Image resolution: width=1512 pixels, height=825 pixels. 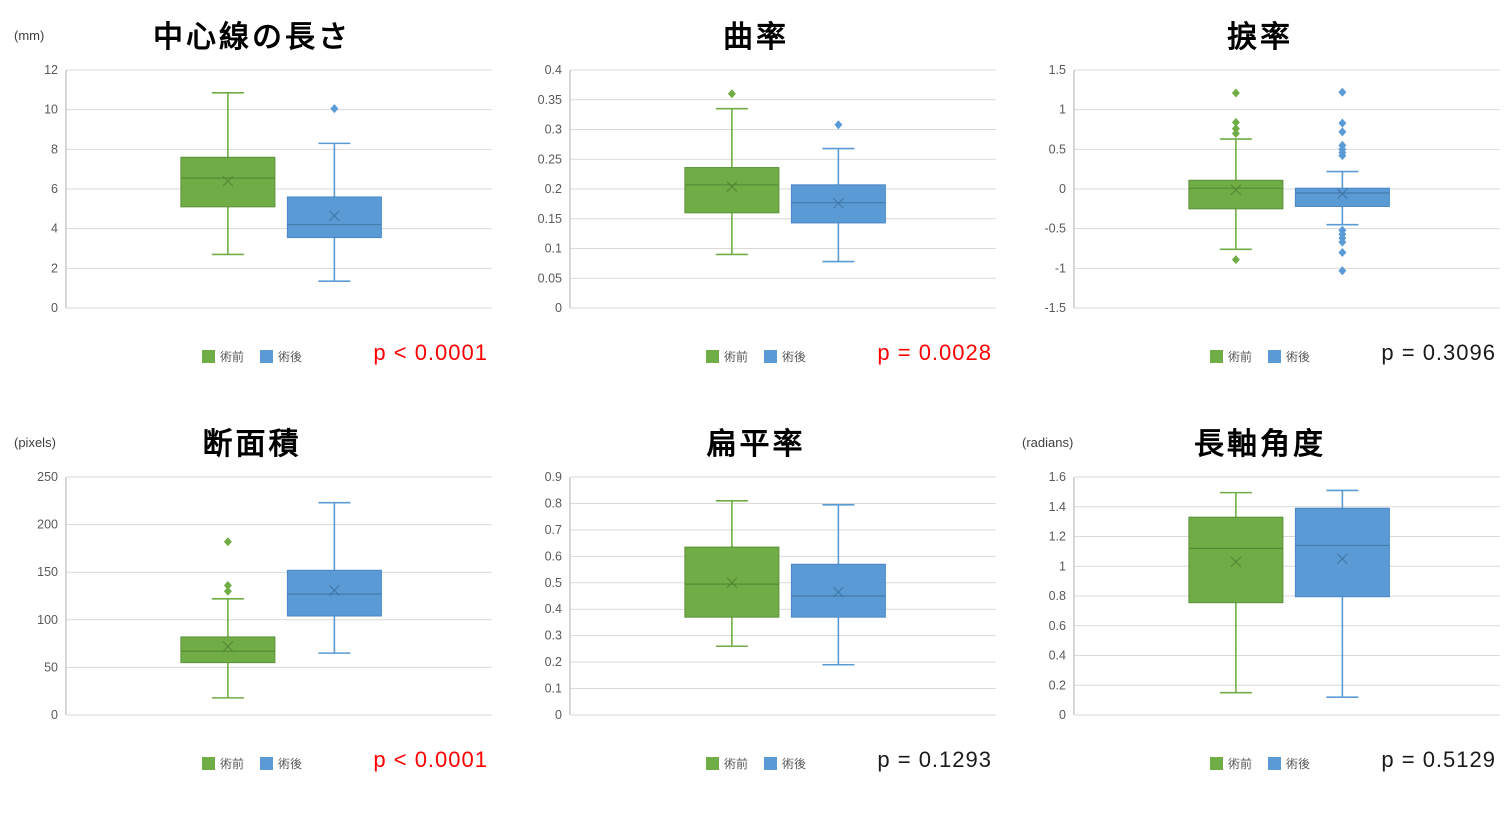 I want to click on chart-title: 中心線の長さ, so click(x=252, y=37).